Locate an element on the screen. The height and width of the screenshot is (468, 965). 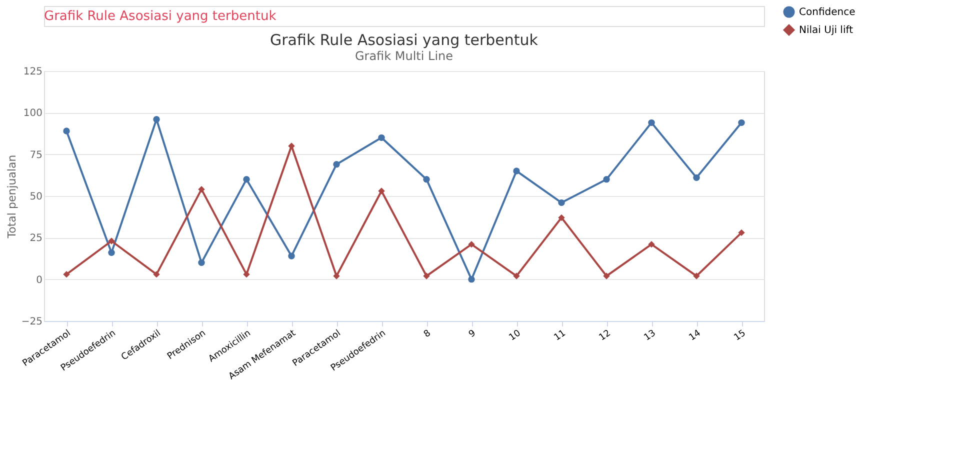
x-tick-label: 9 is located at coordinates (472, 334).